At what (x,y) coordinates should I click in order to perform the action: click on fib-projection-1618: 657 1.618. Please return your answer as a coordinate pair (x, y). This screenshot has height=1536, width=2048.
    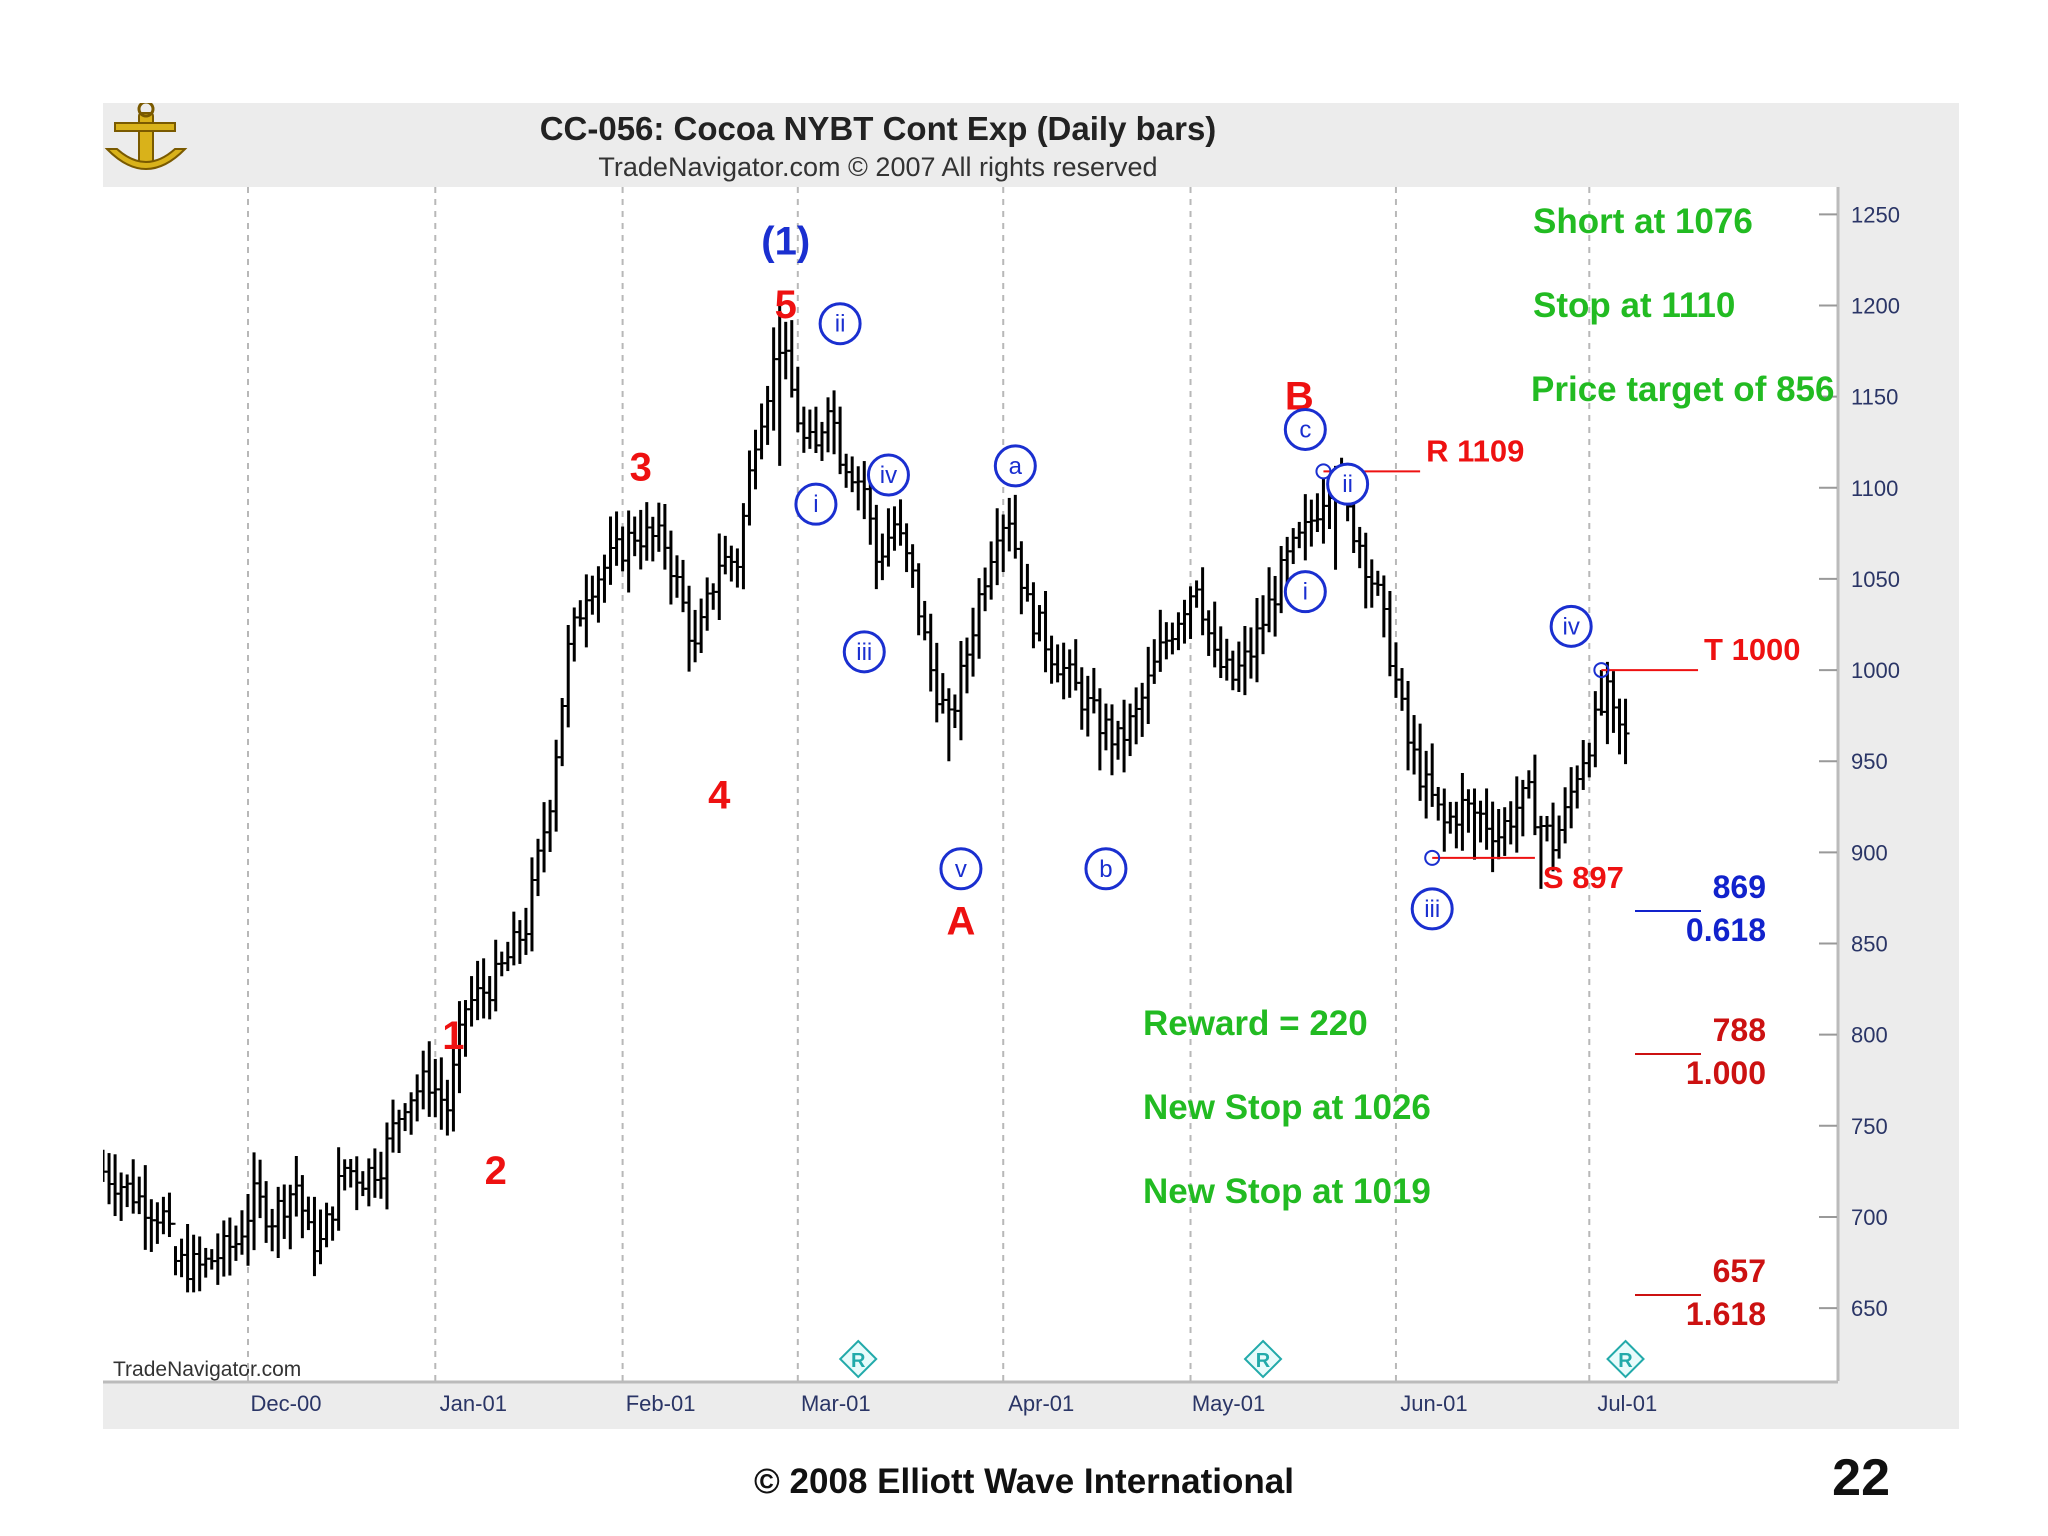
    Looking at the image, I should click on (1700, 1292).